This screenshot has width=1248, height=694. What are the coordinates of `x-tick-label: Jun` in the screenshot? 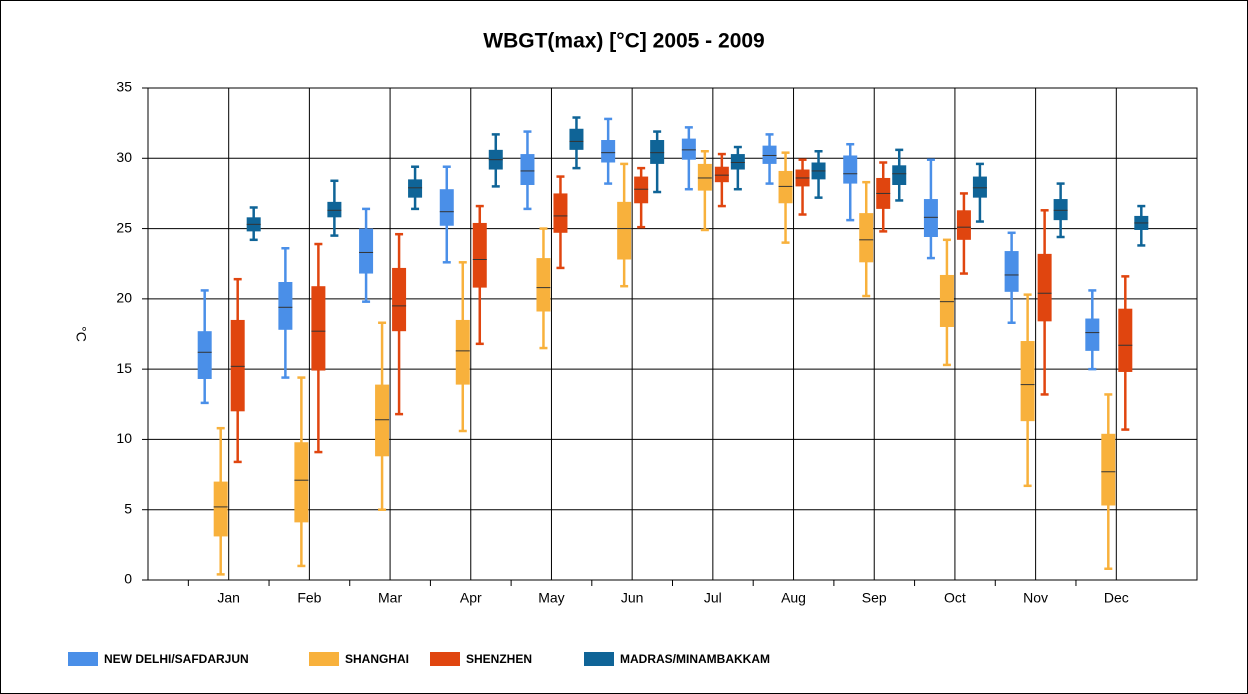 It's located at (632, 598).